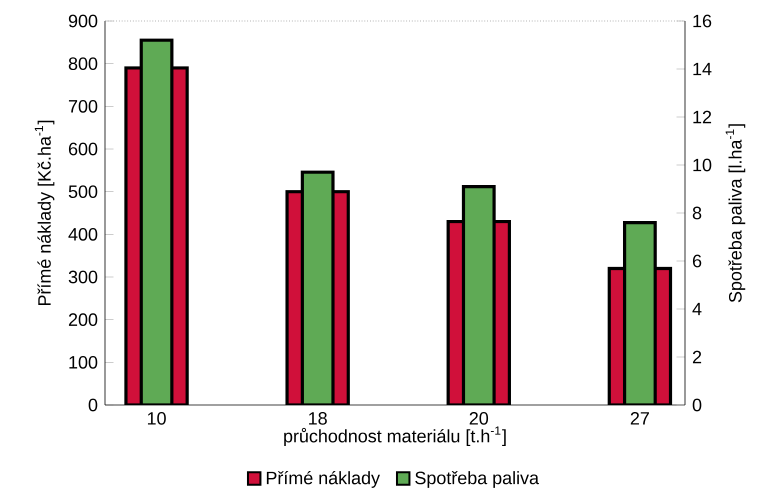 Image resolution: width=772 pixels, height=504 pixels. What do you see at coordinates (318, 418) in the screenshot?
I see `x-tick-label: 18` at bounding box center [318, 418].